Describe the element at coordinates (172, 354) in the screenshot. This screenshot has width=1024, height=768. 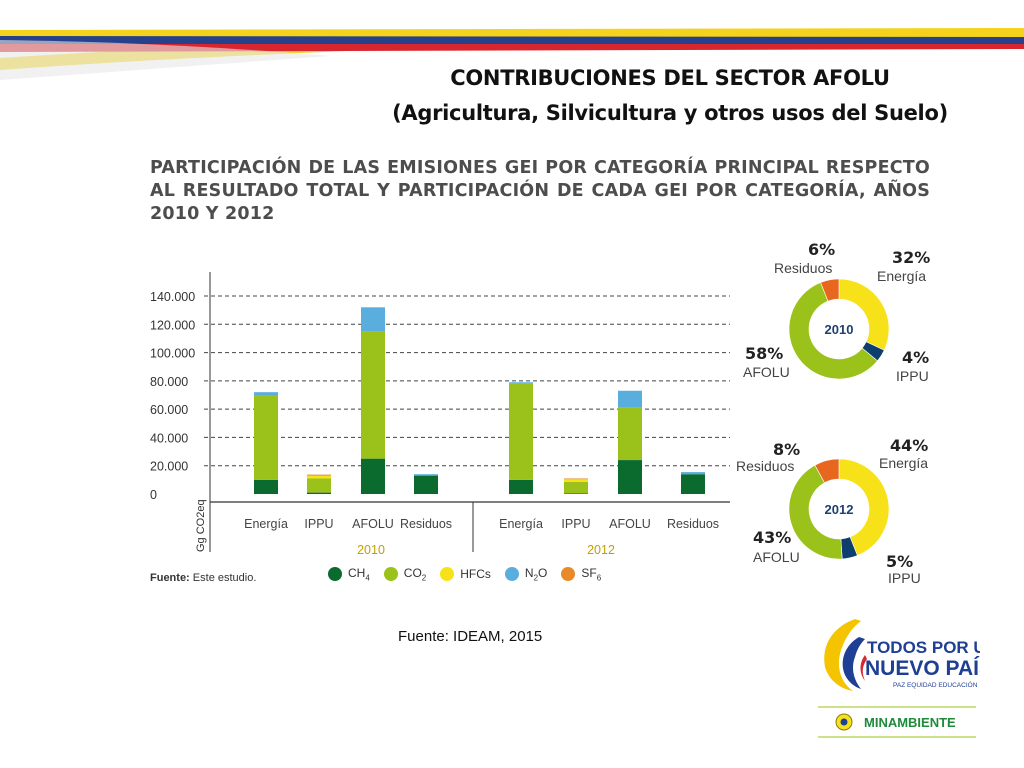
I see `y-tick-label: 100.000` at that location.